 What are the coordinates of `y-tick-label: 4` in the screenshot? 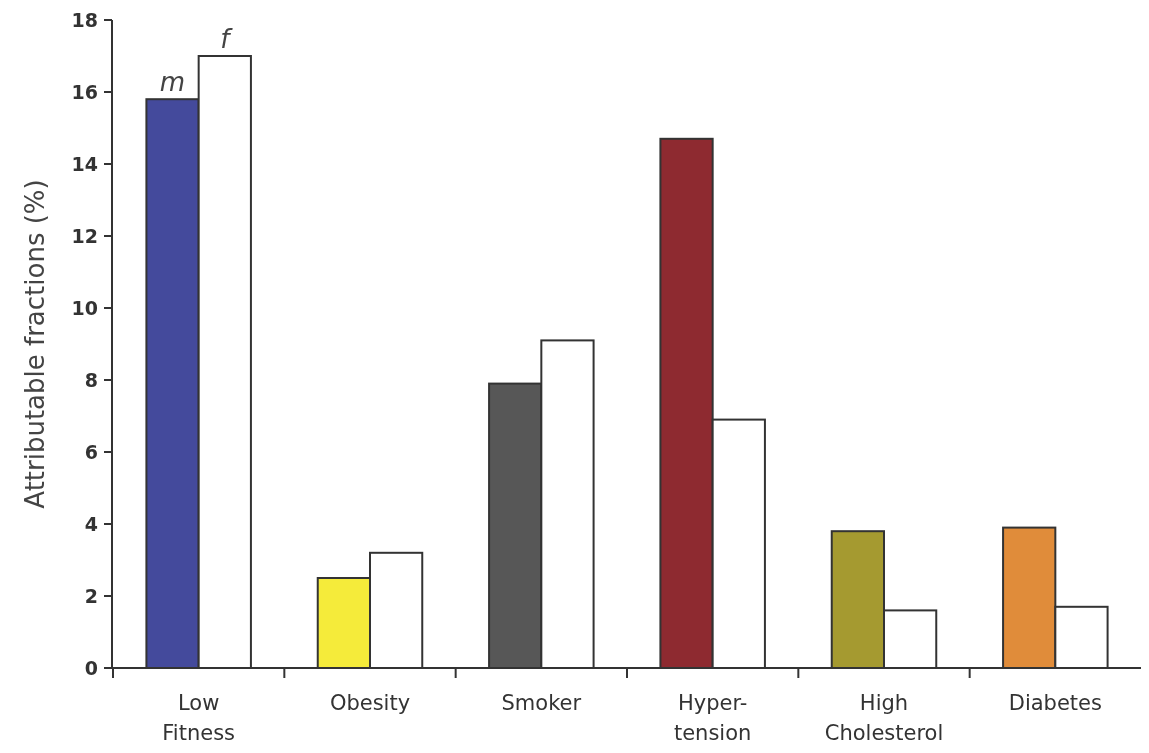 It's located at (91, 523).